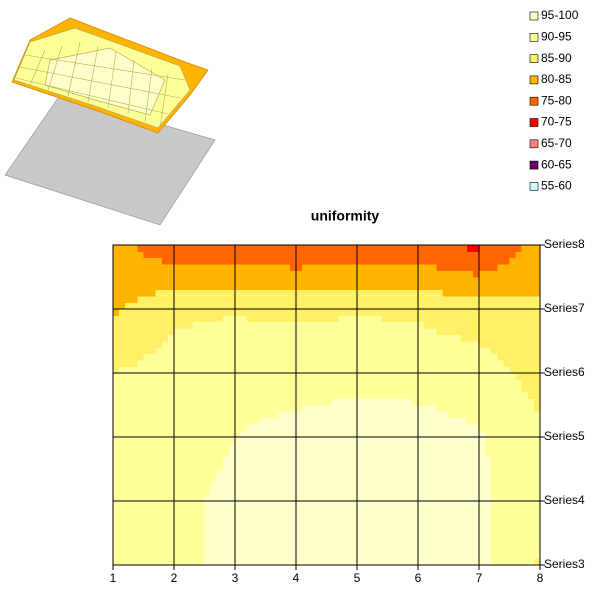 Image resolution: width=600 pixels, height=600 pixels. I want to click on x-tick-label: 7, so click(479, 578).